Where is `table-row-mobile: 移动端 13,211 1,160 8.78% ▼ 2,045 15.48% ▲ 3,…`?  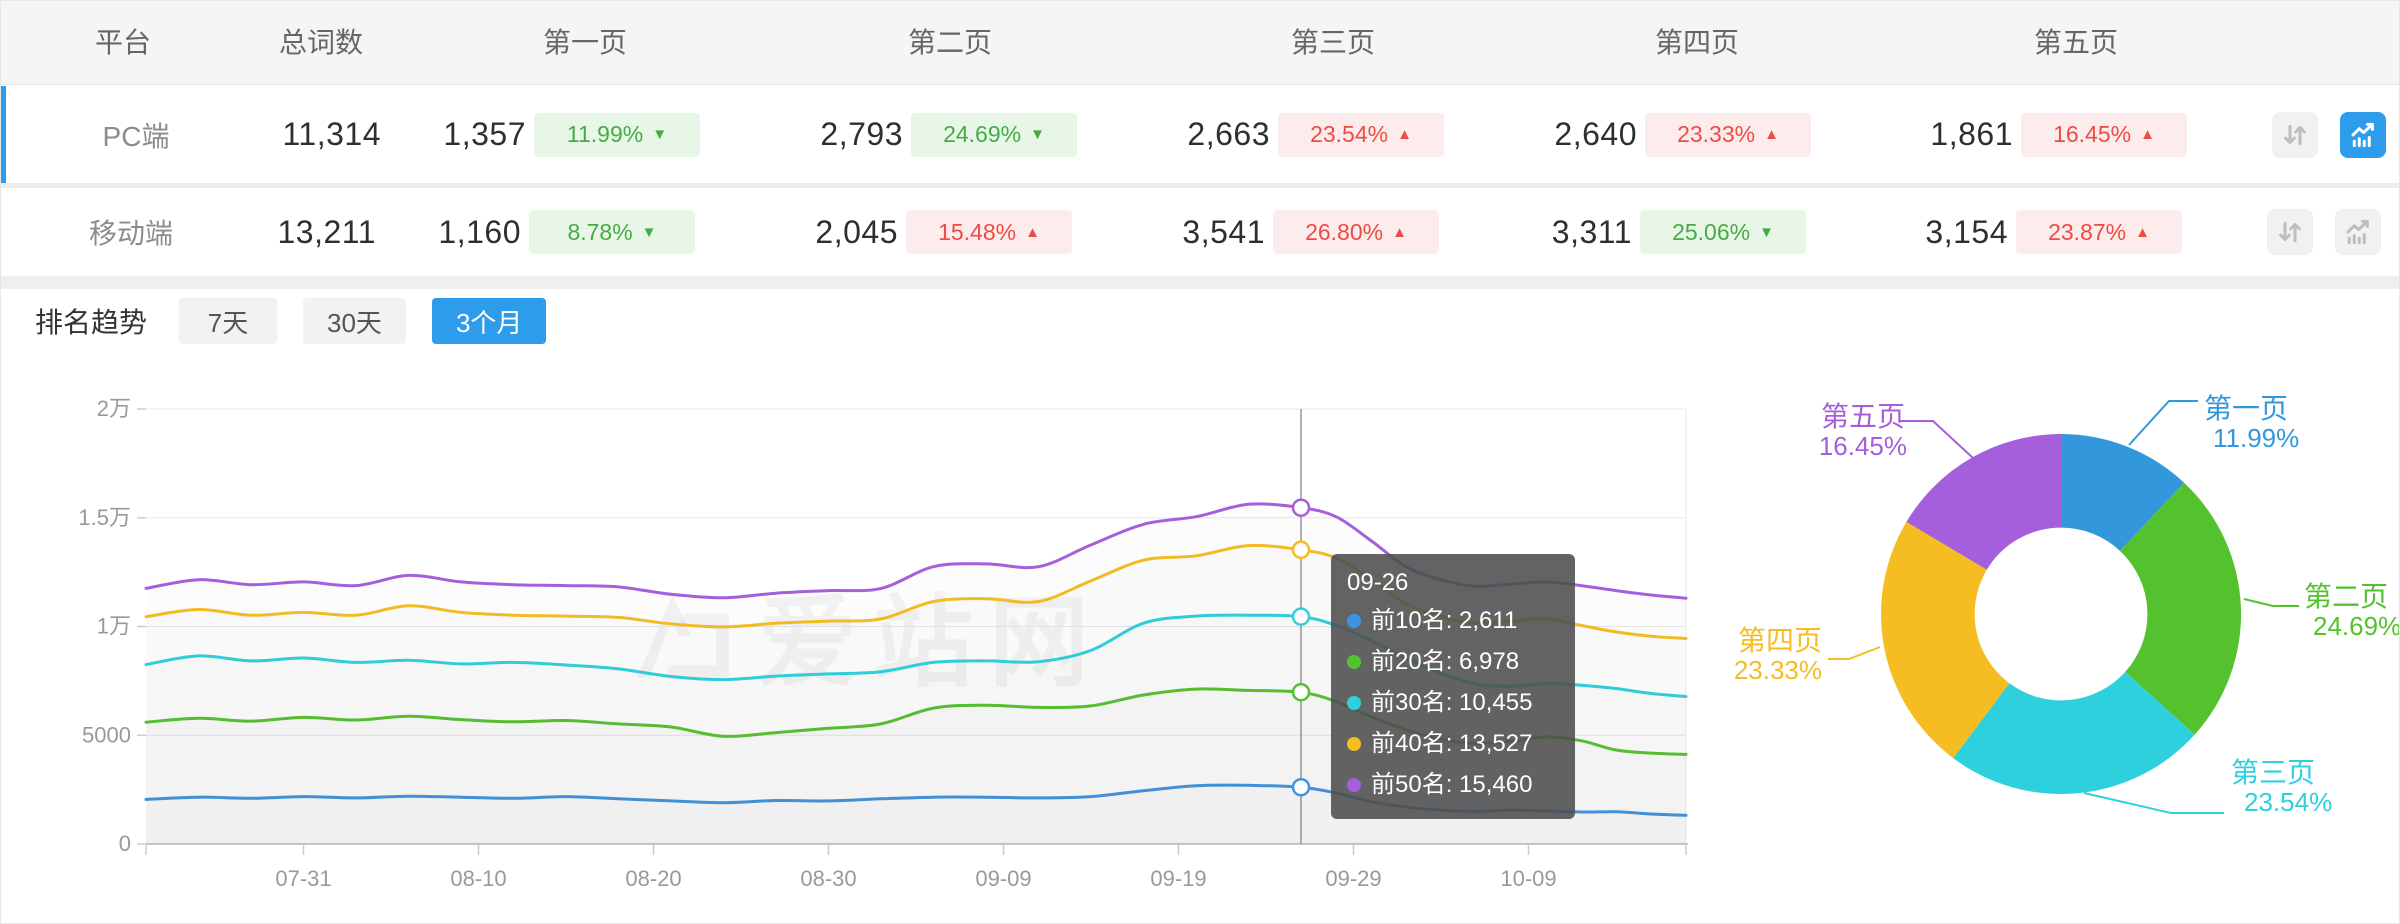 table-row-mobile: 移动端 13,211 1,160 8.78% ▼ 2,045 15.48% ▲ 3,… is located at coordinates (1200, 232).